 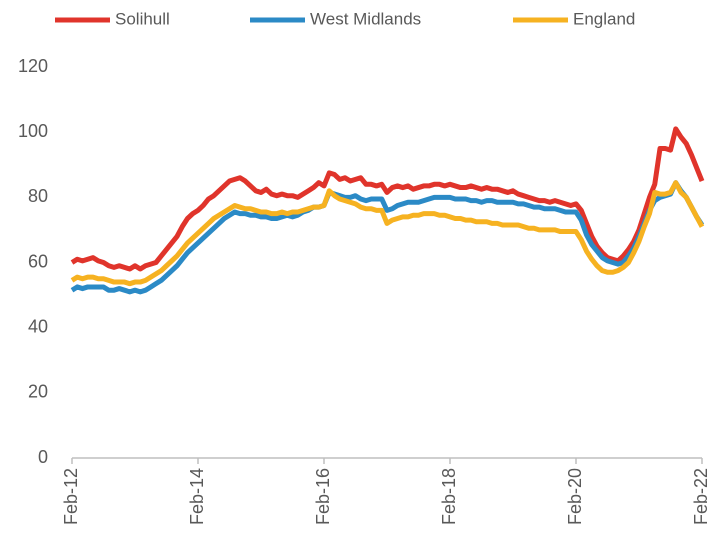 What do you see at coordinates (449, 496) in the screenshot?
I see `x-tick-label: Feb-18` at bounding box center [449, 496].